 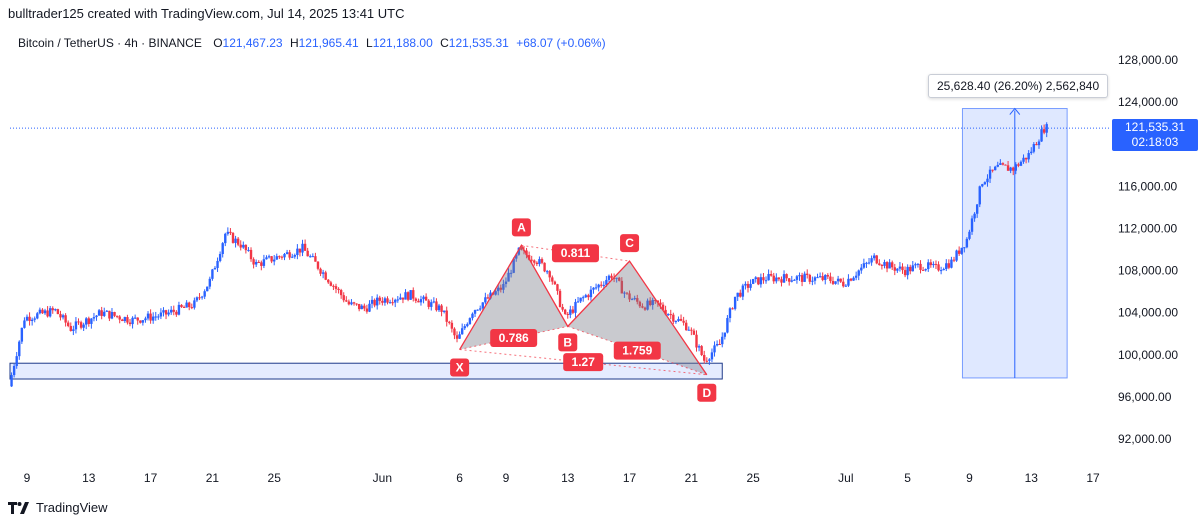 What do you see at coordinates (110, 43) in the screenshot?
I see `symbol-name: Bitcoin / TetherUS · 4h · BINANCE` at bounding box center [110, 43].